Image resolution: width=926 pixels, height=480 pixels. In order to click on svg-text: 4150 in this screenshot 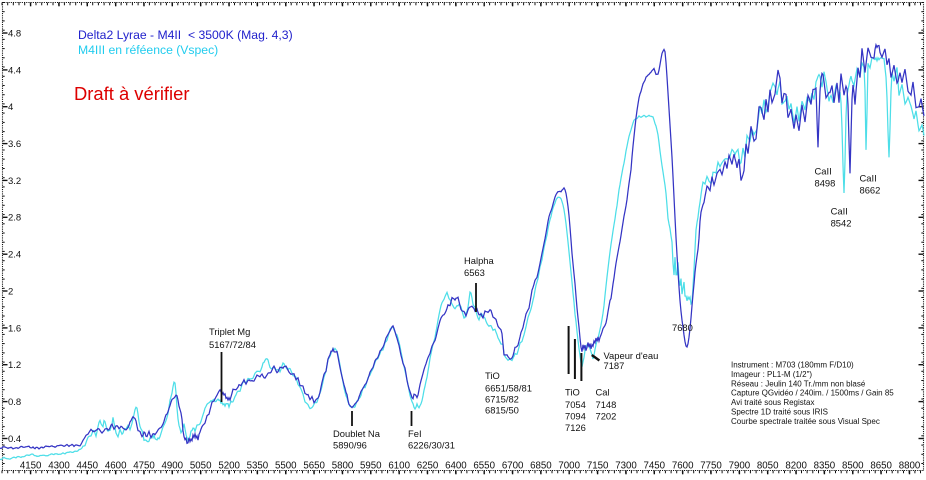, I will do `click(31, 465)`.